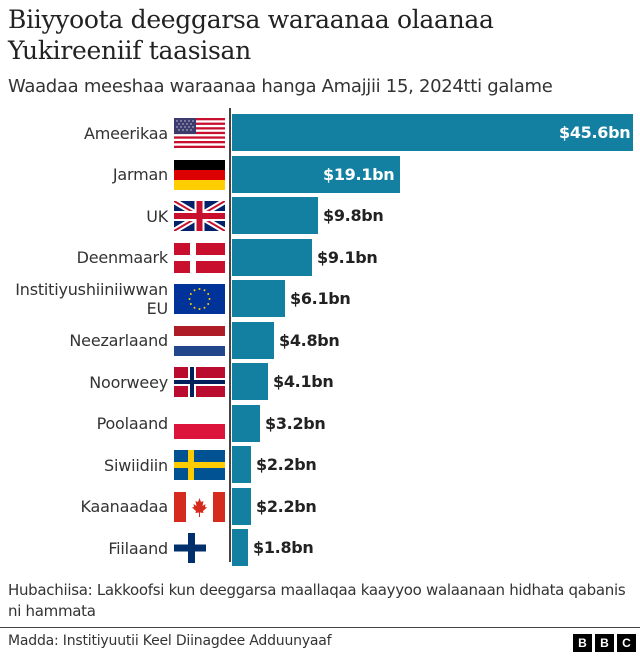  I want to click on bbc-logo-letter: C, so click(626, 643).